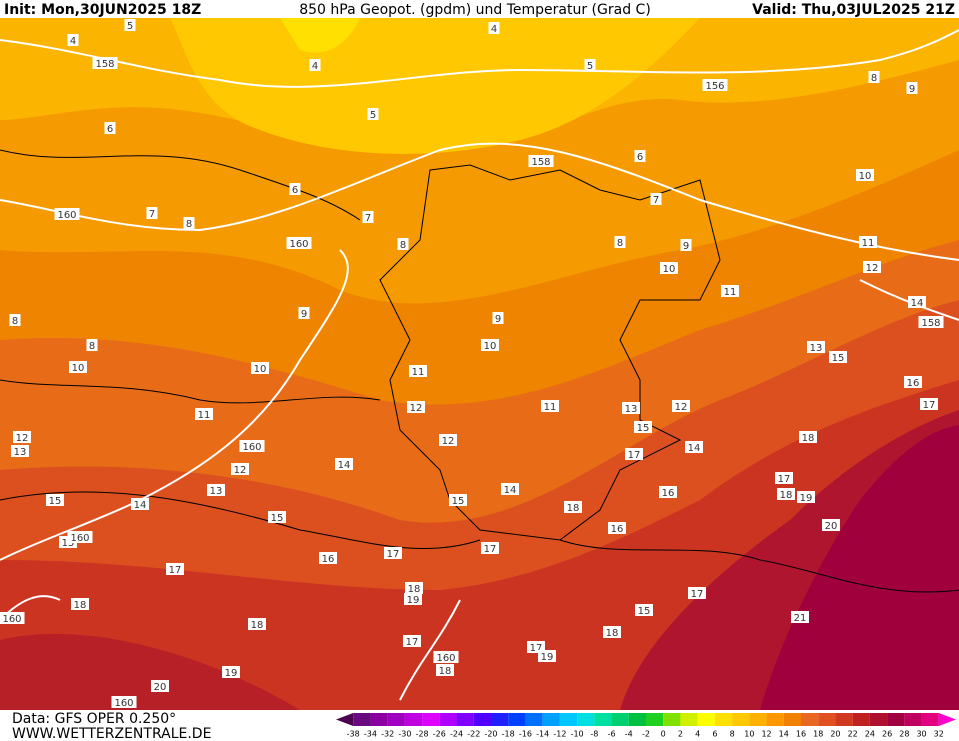  Describe the element at coordinates (422, 734) in the screenshot. I see `legend-label: -28` at that location.